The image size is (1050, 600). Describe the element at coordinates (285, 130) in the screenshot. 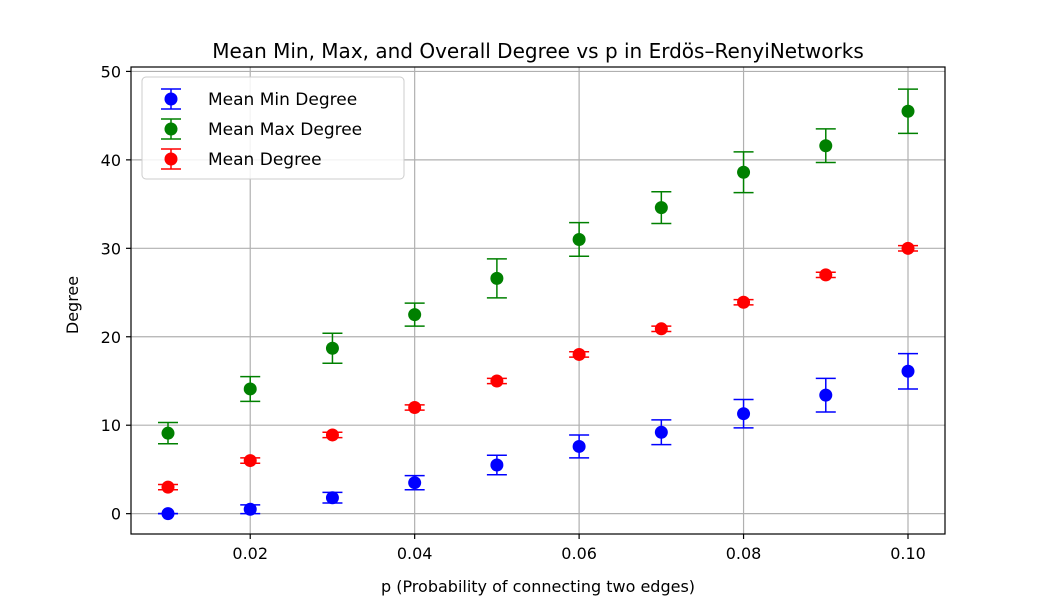

I see `legend-label: Mean Max Degree` at that location.